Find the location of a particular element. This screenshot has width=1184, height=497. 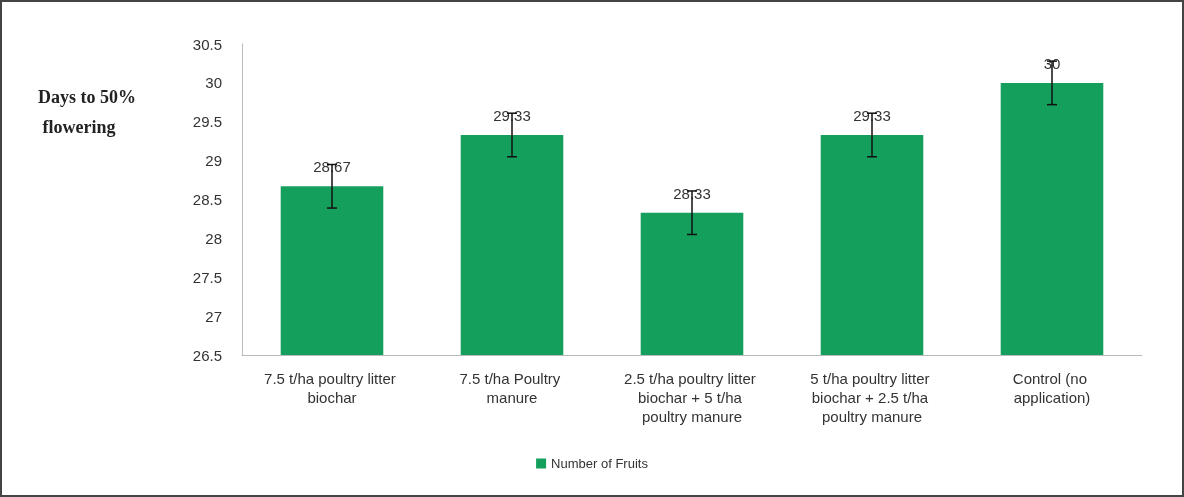

y-tick-label: 26.5 is located at coordinates (207, 355).